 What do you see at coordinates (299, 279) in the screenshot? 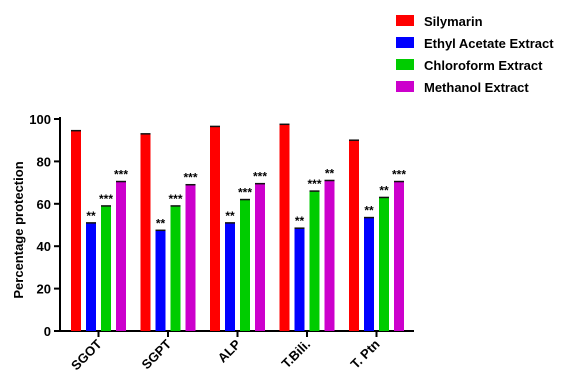
I see `bar-ethyl-acetate-extract-t-bili-` at bounding box center [299, 279].